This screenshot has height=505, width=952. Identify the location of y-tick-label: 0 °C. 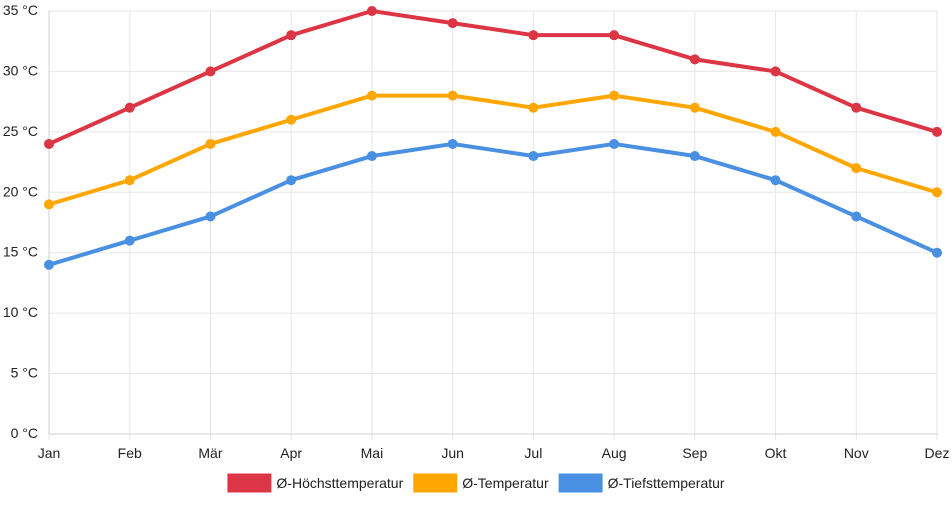
(24, 433).